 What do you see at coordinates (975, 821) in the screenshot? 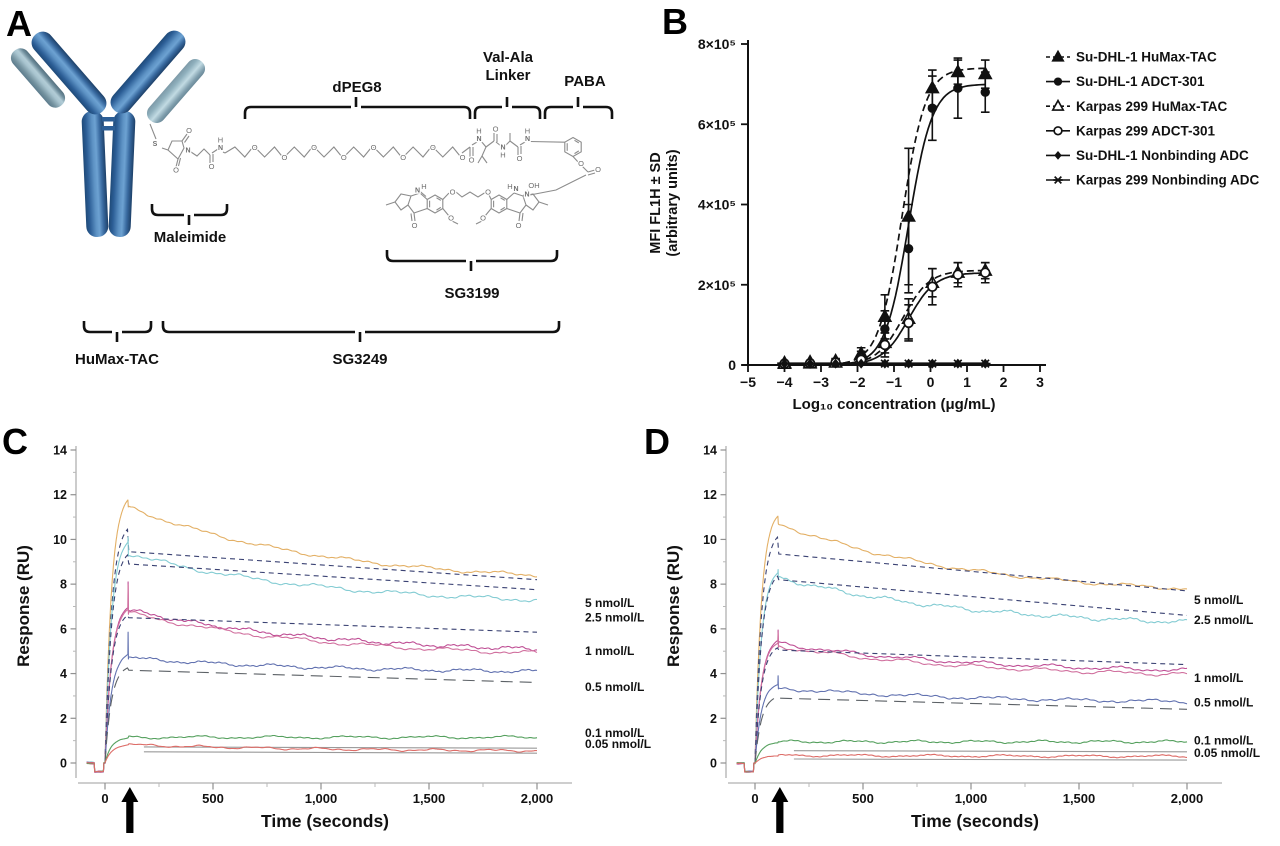
I see `panel-d-xlabel: Time (seconds)` at bounding box center [975, 821].